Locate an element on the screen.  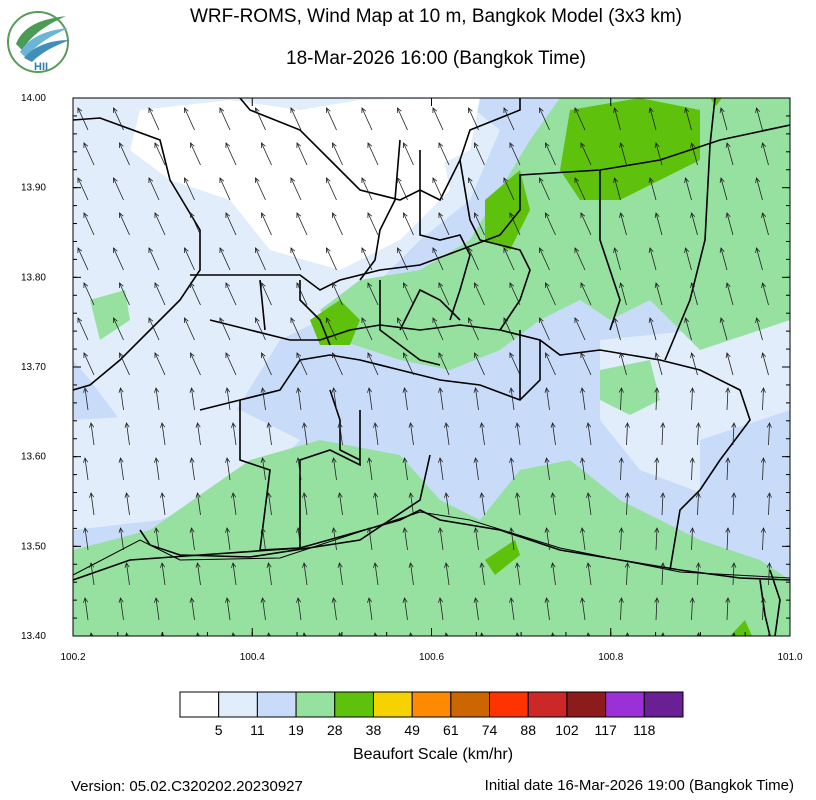
legend-label: 38 is located at coordinates (373, 730).